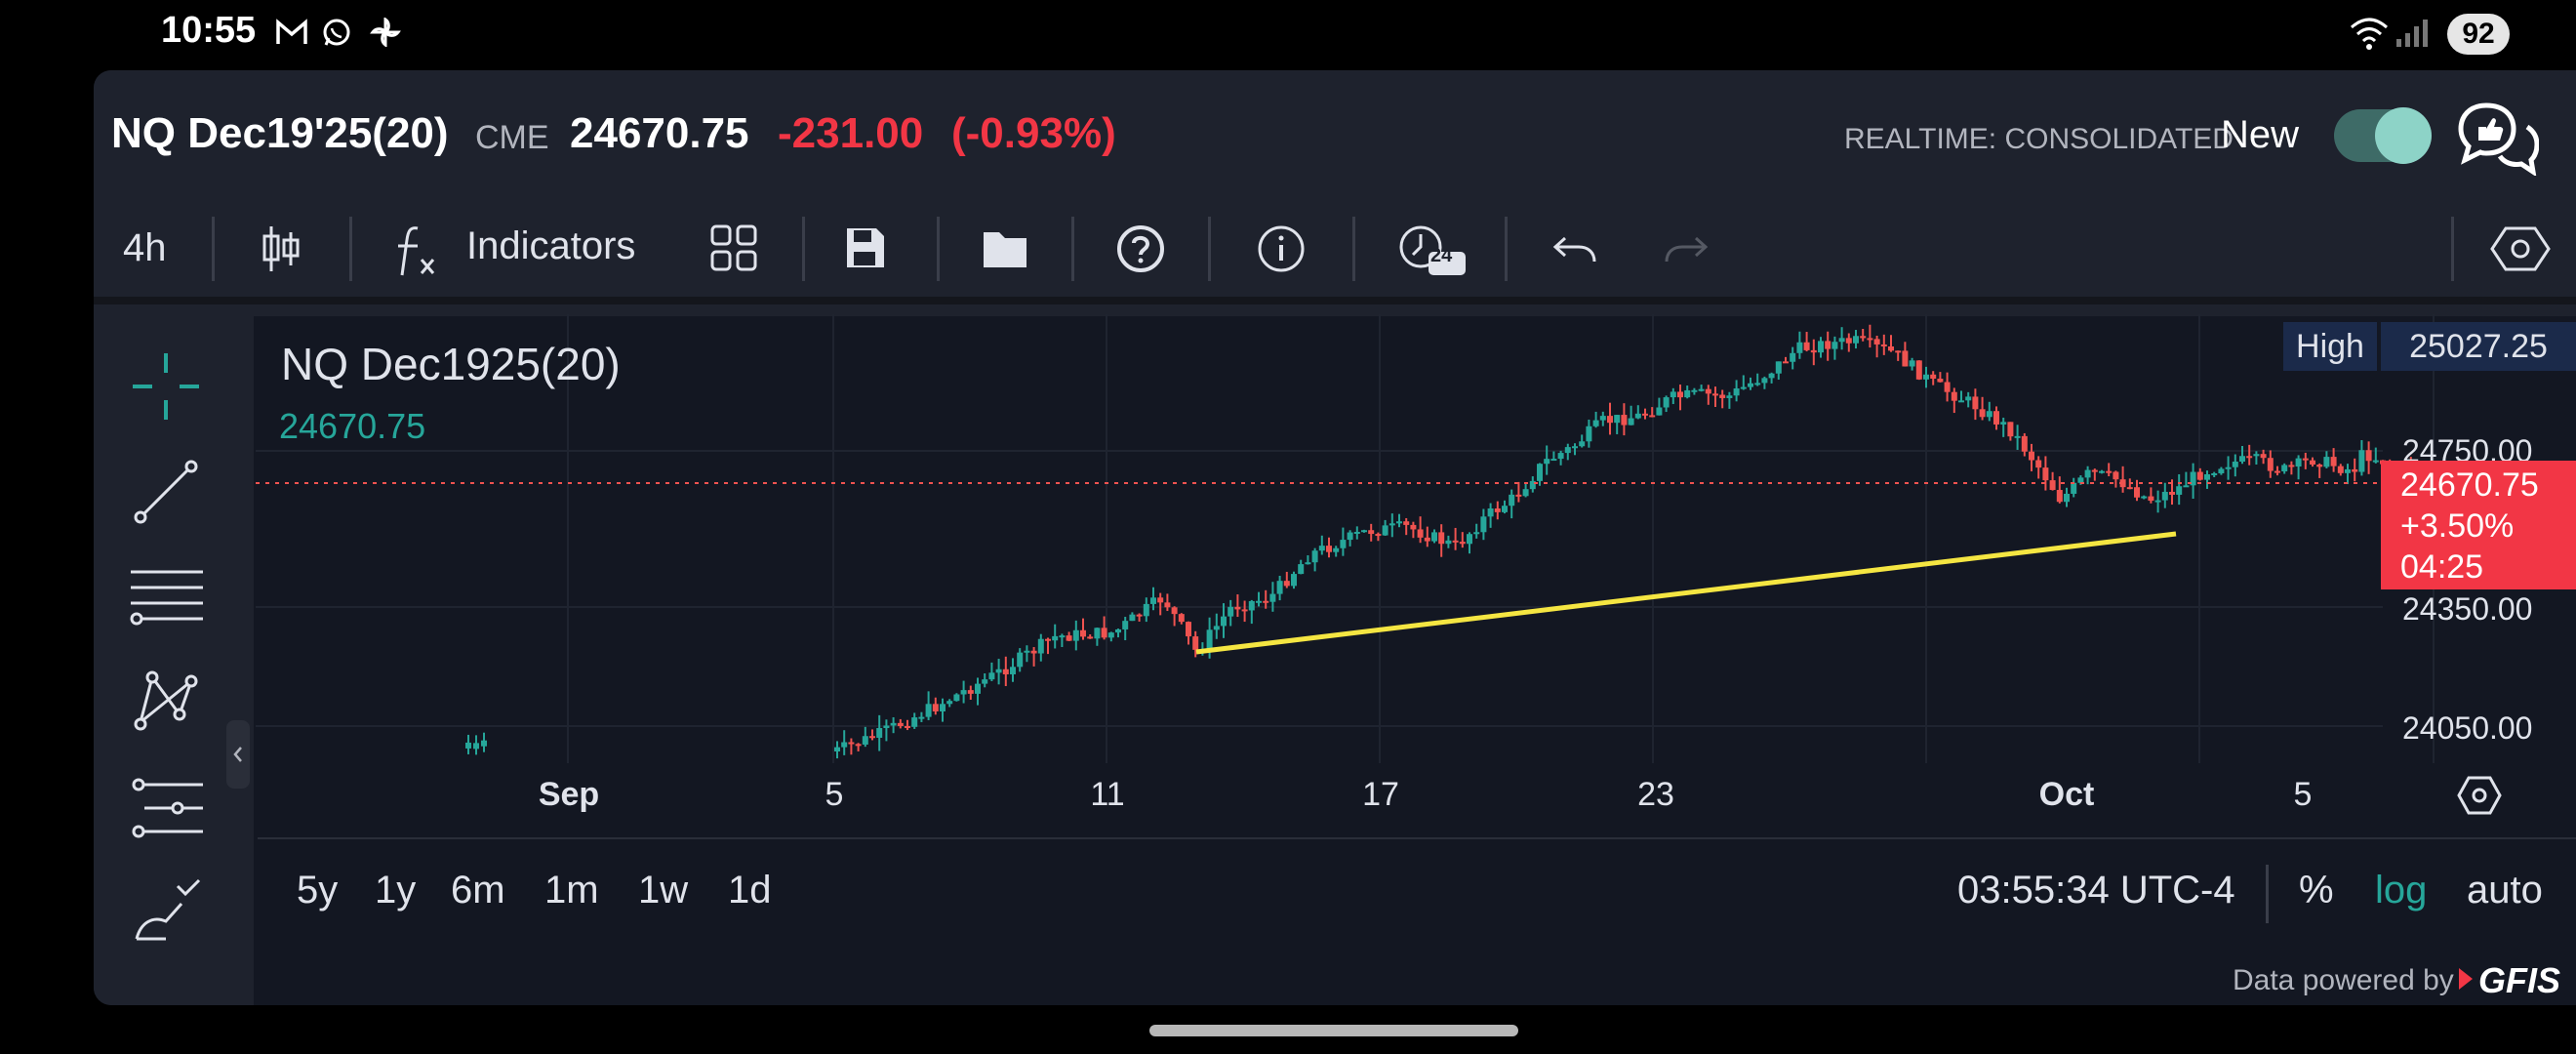 Image resolution: width=2576 pixels, height=1054 pixels. What do you see at coordinates (663, 891) in the screenshot?
I see `range-1w: 1w` at bounding box center [663, 891].